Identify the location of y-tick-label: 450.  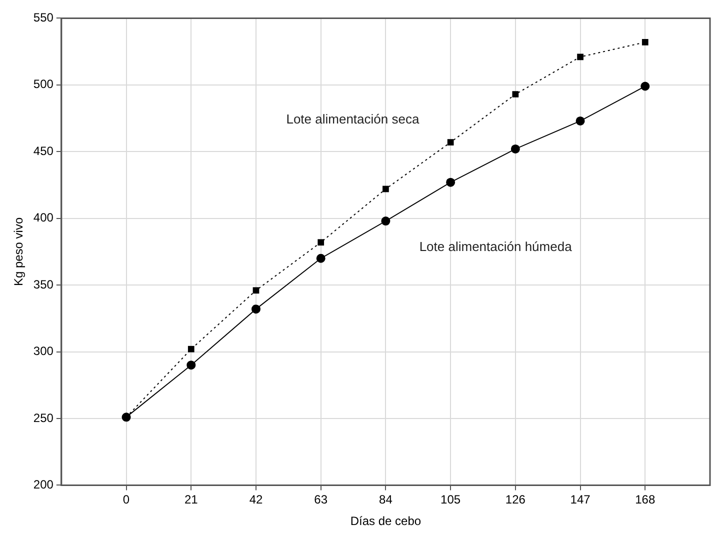
(43, 151).